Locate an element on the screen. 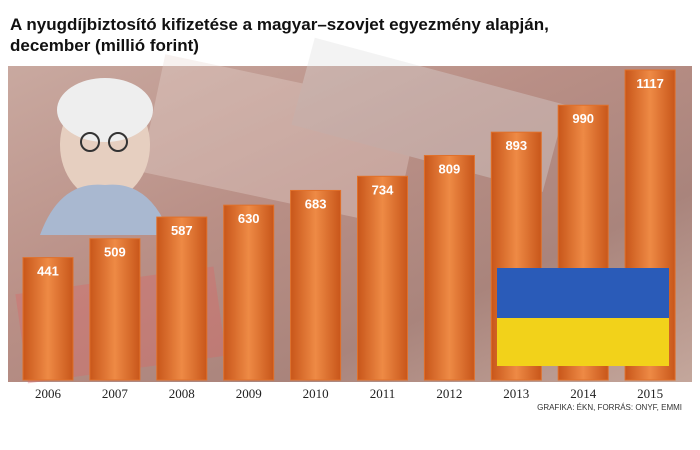  x-tick-label: 2010 is located at coordinates (316, 393).